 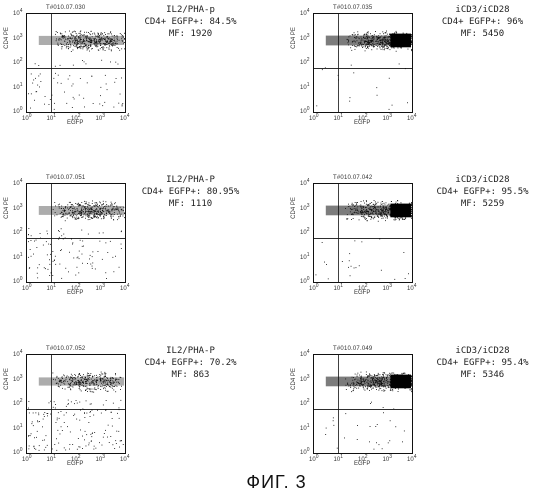 I want to click on x-tick-label: 10¹, so click(x=338, y=287).